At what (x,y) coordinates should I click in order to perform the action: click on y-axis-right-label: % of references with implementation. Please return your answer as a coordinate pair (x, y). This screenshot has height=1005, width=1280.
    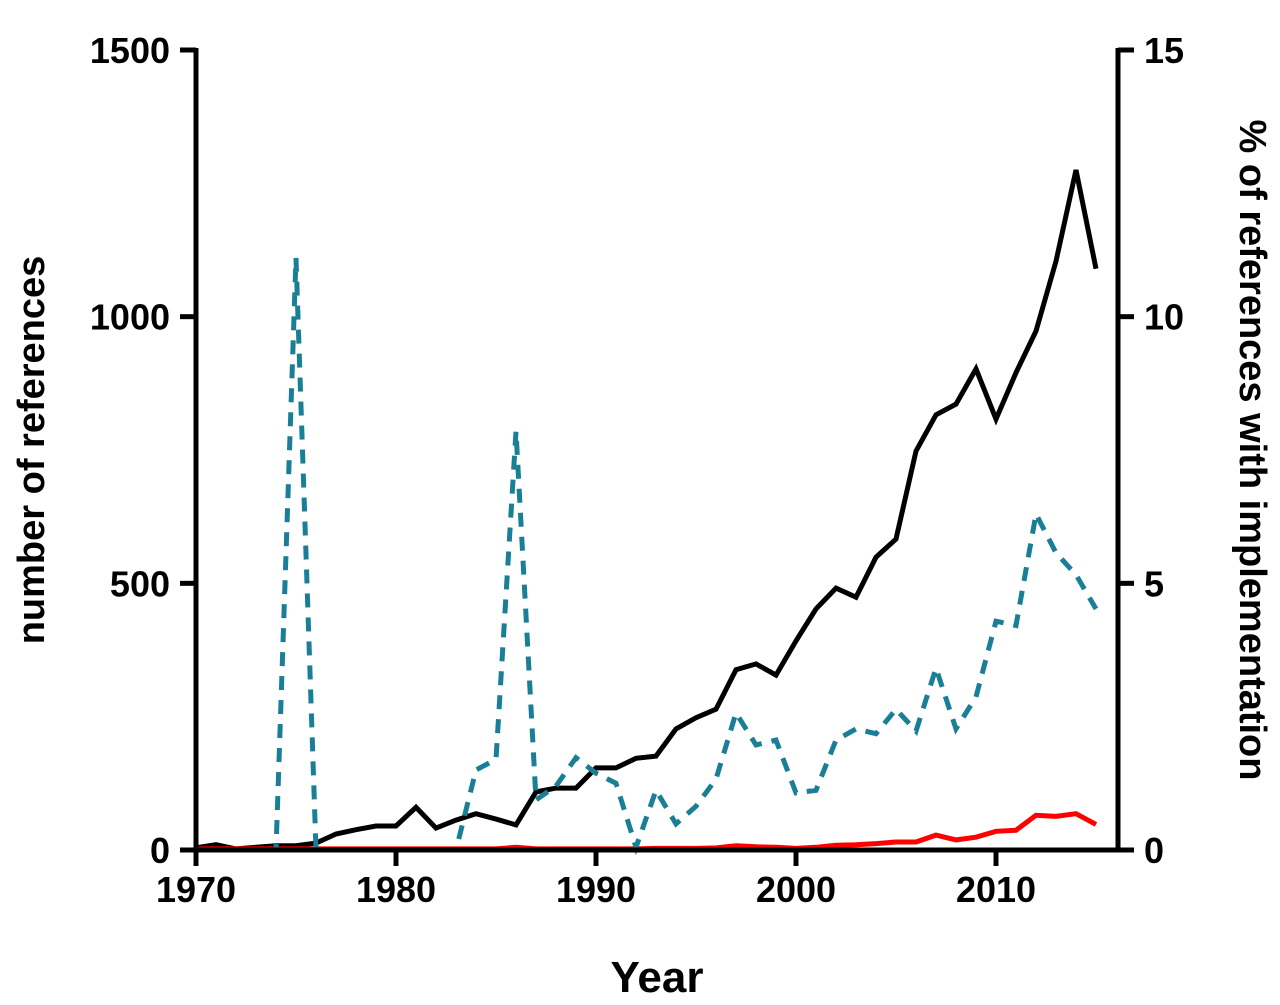
    Looking at the image, I should click on (1252, 450).